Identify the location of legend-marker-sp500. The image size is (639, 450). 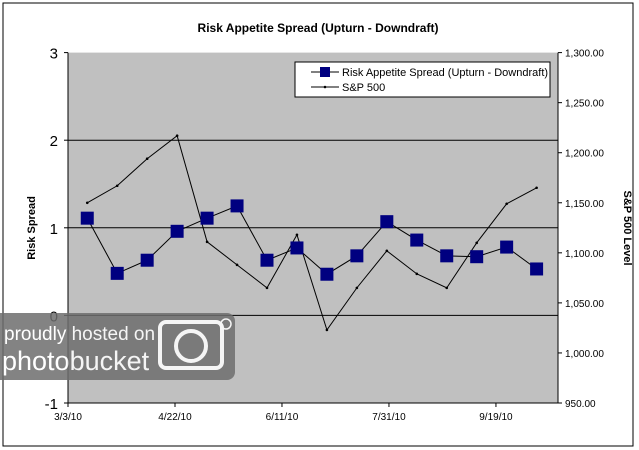
(325, 87).